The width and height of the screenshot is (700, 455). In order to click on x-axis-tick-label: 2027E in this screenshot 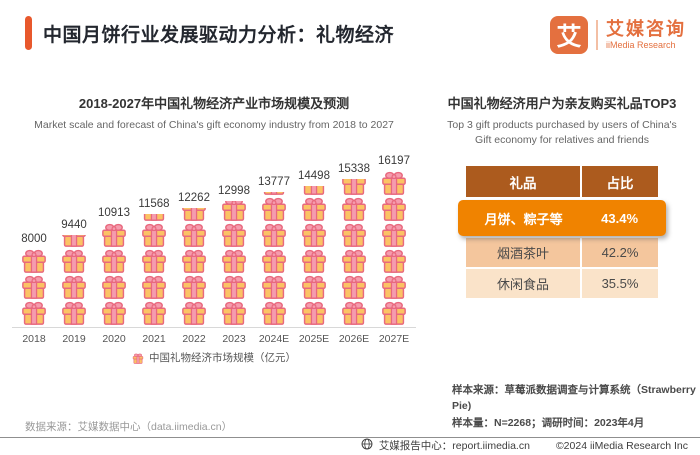, I will do `click(394, 339)`.